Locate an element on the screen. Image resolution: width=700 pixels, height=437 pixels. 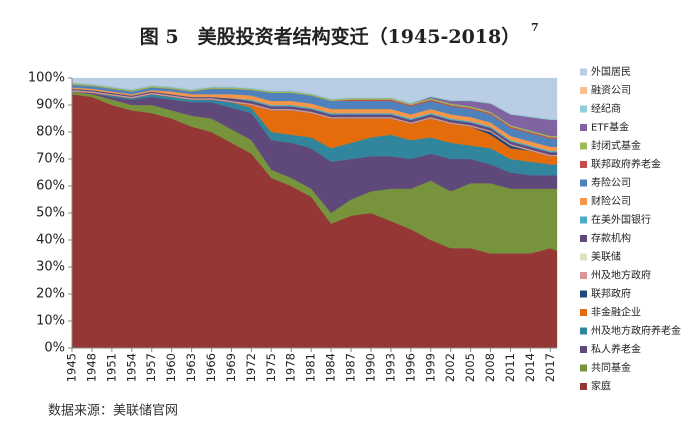
x-tick-label: 1996 is located at coordinates (410, 367).